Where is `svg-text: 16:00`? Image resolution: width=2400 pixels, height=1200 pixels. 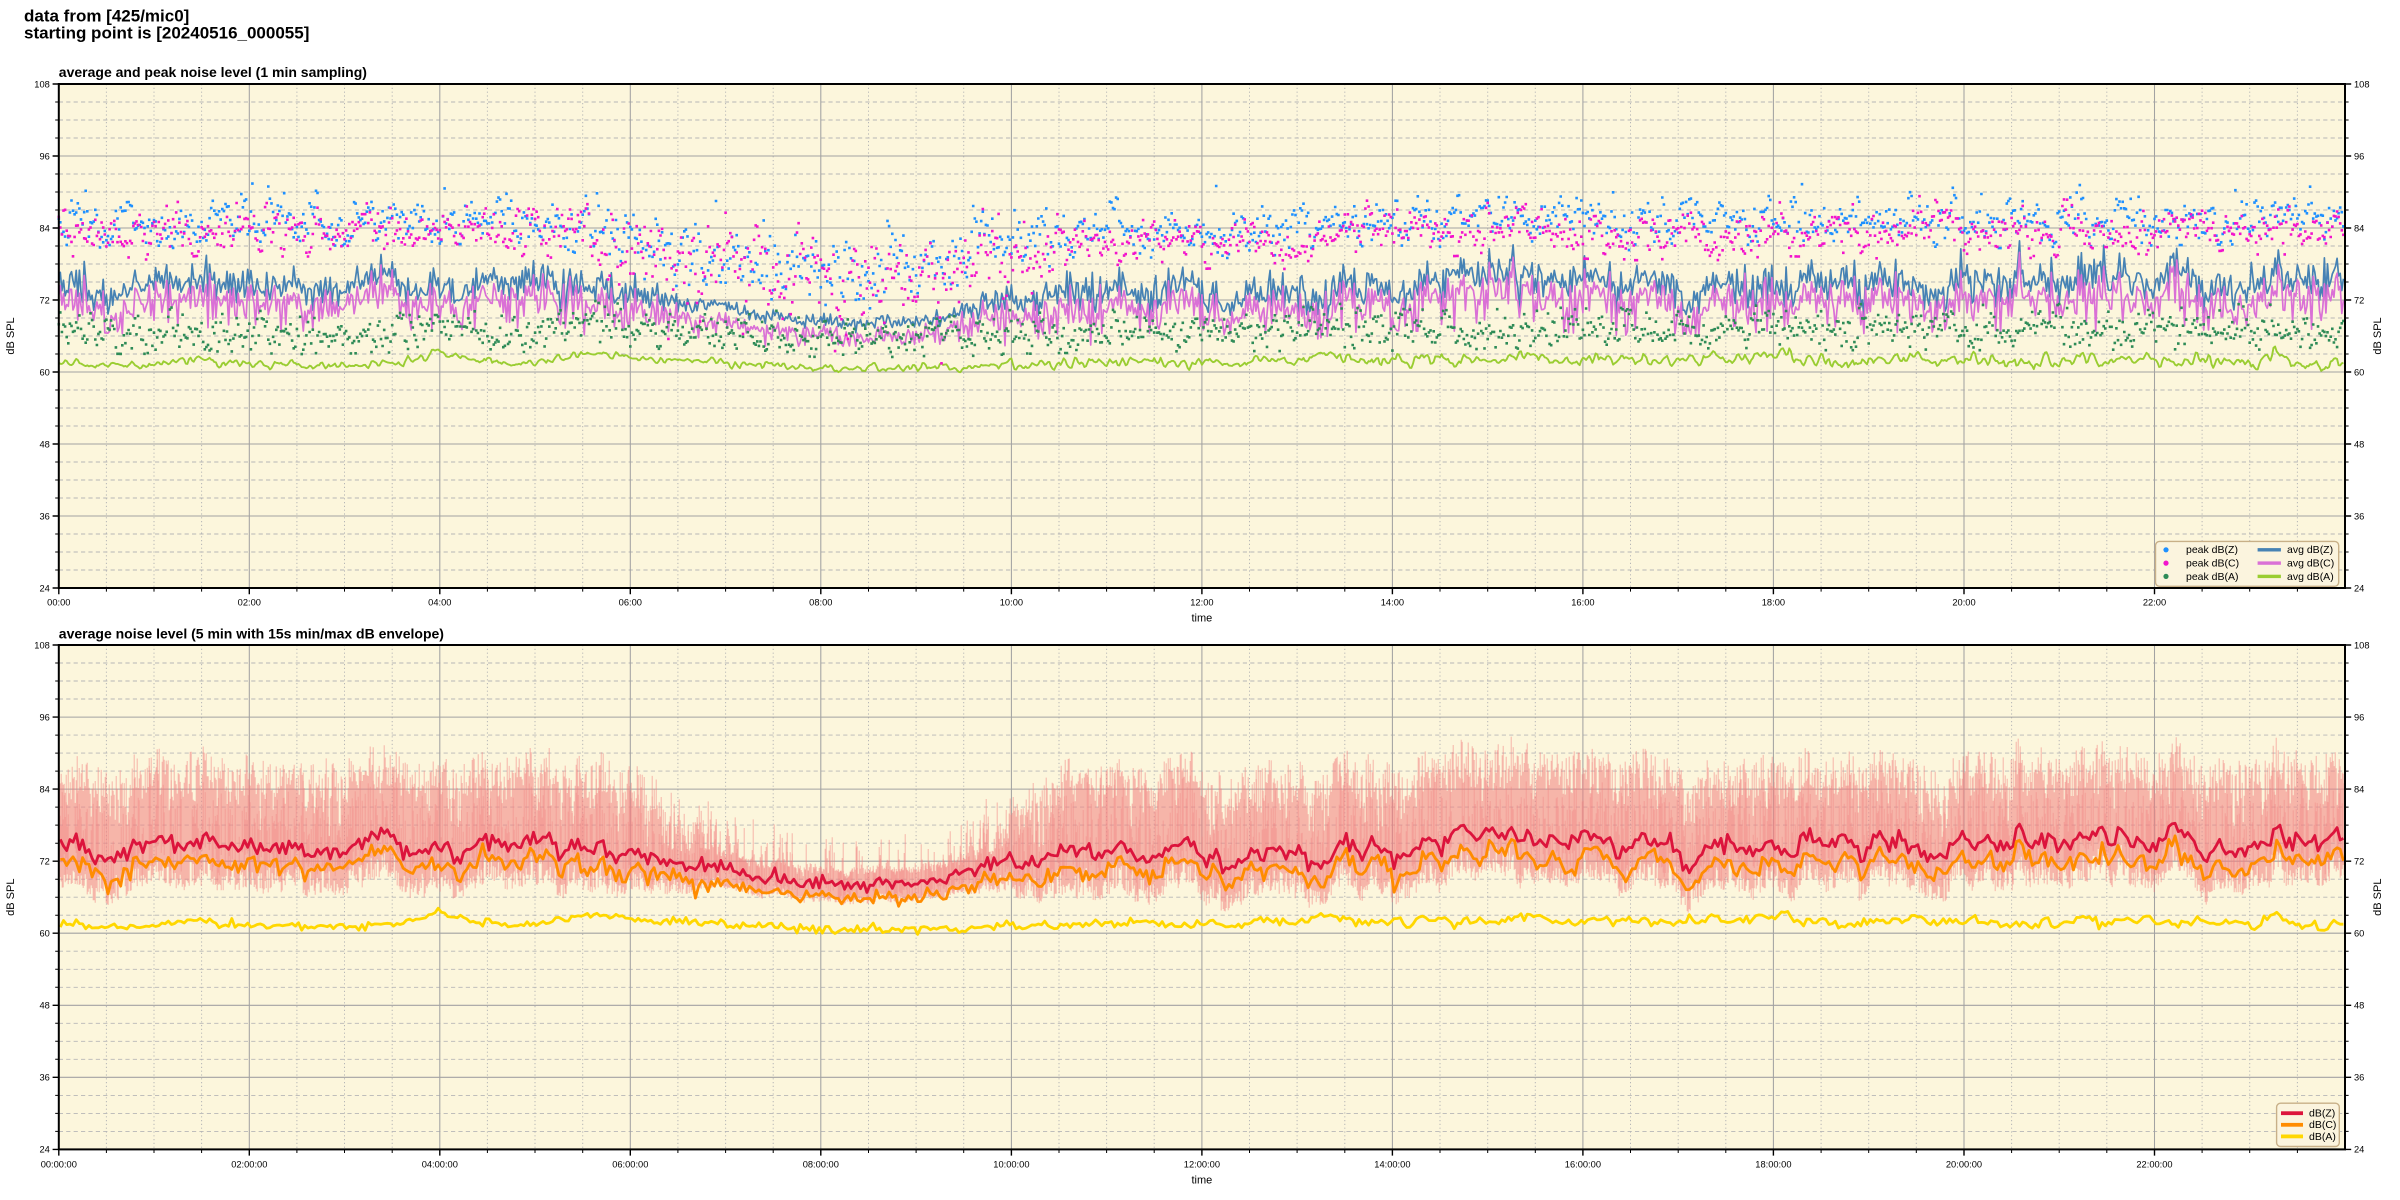 svg-text: 16:00 is located at coordinates (1582, 603).